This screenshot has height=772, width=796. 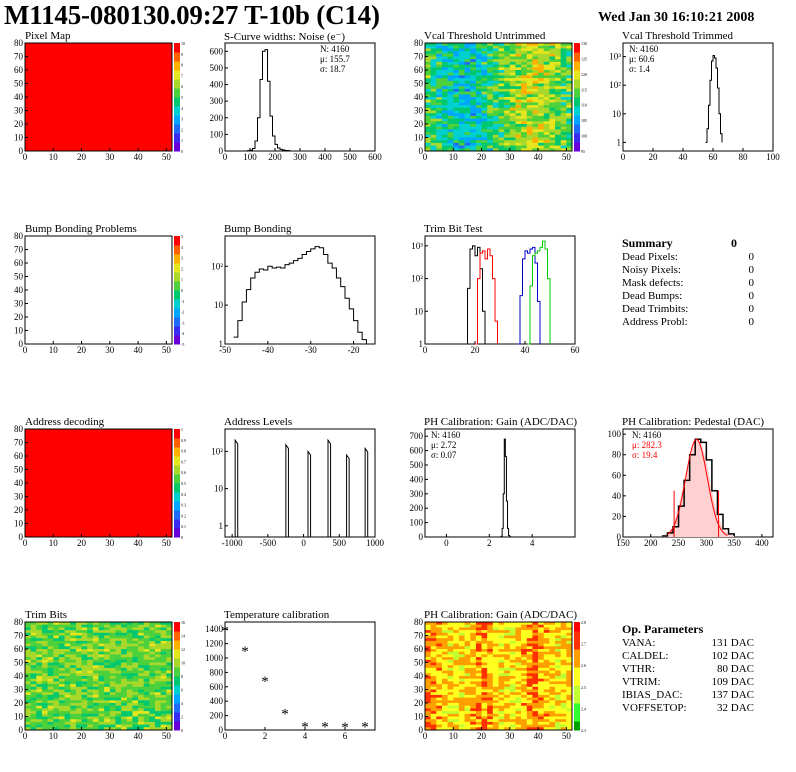 I want to click on colorbar-segment, so click(x=577, y=108).